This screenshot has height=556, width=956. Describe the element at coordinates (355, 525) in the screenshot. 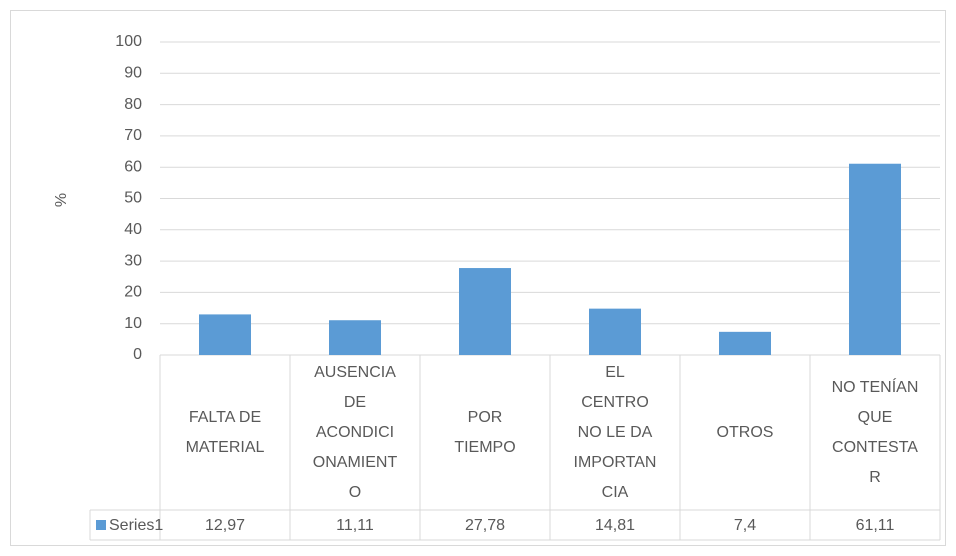

I see `table-value: 11,11` at that location.